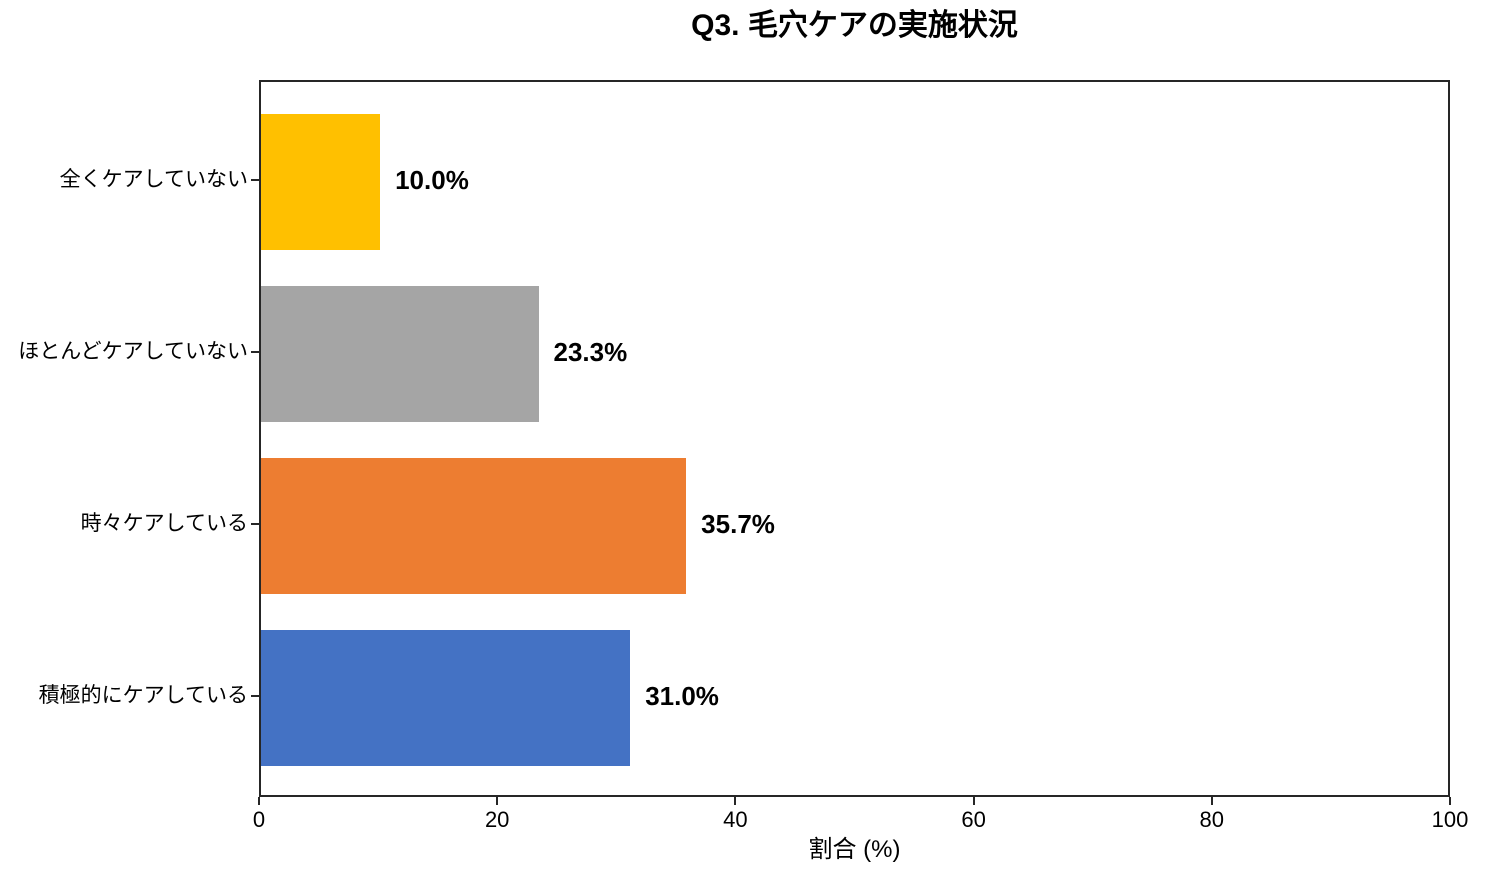 The height and width of the screenshot is (881, 1485). Describe the element at coordinates (432, 180) in the screenshot. I see `bar-value-label: 10.0%` at that location.